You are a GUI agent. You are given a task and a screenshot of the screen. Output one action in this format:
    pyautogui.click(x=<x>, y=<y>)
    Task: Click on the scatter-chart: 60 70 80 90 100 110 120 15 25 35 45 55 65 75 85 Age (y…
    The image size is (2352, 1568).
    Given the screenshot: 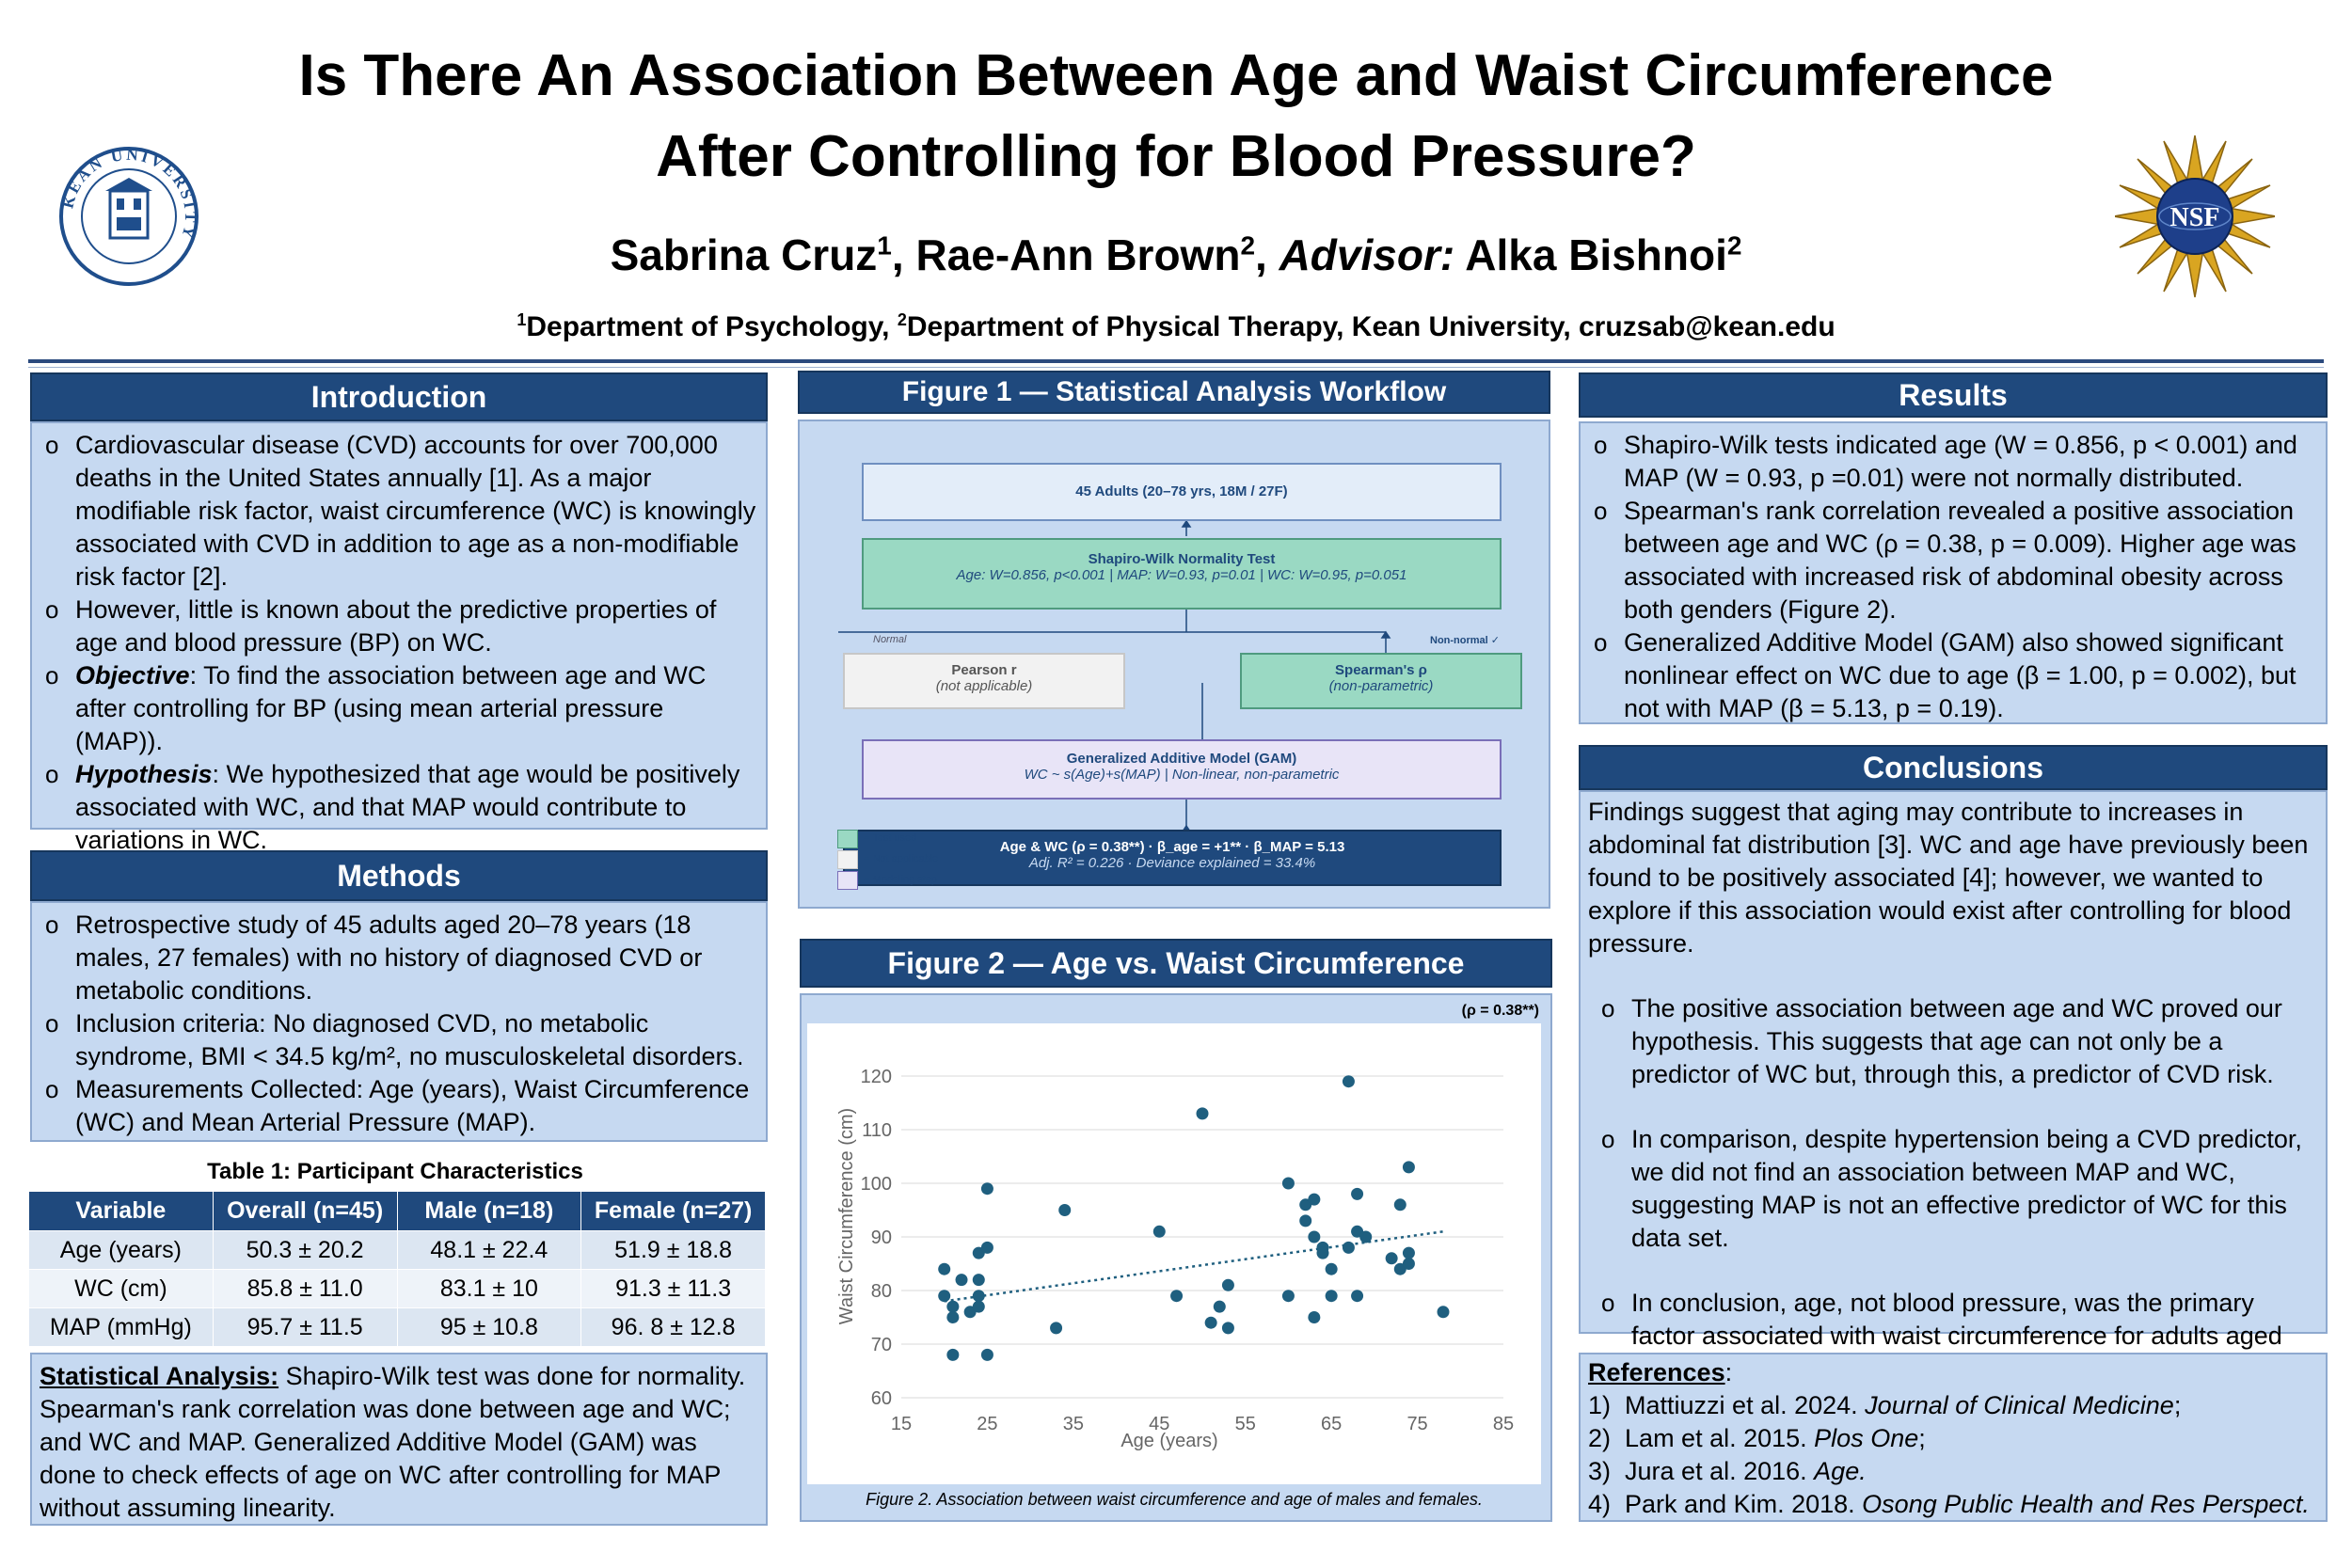 What is the action you would take?
    pyautogui.click(x=1174, y=1253)
    